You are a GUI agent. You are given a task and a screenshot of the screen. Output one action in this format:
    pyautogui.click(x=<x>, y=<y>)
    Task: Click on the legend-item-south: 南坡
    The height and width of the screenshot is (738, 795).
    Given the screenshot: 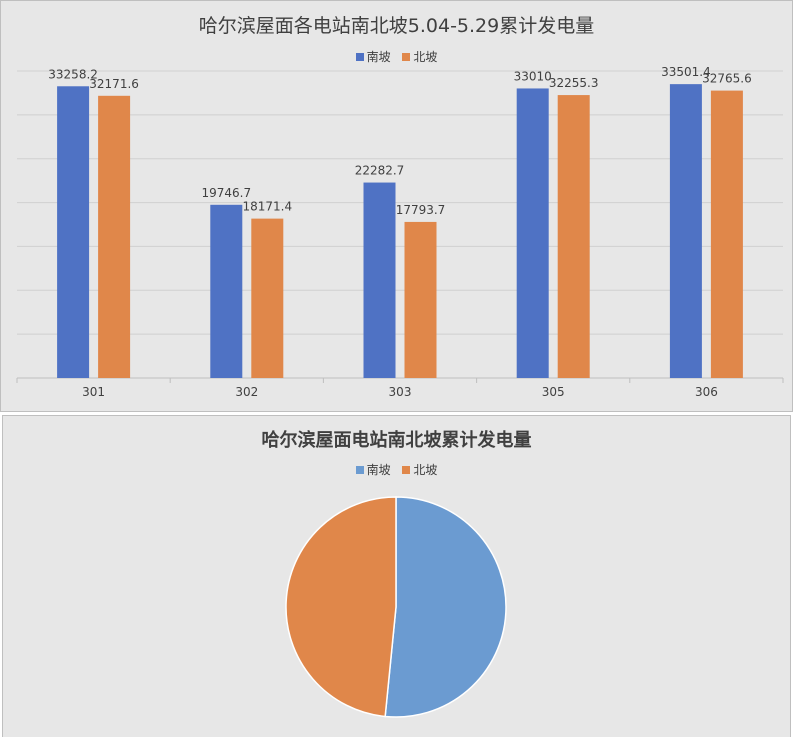 What is the action you would take?
    pyautogui.click(x=373, y=56)
    